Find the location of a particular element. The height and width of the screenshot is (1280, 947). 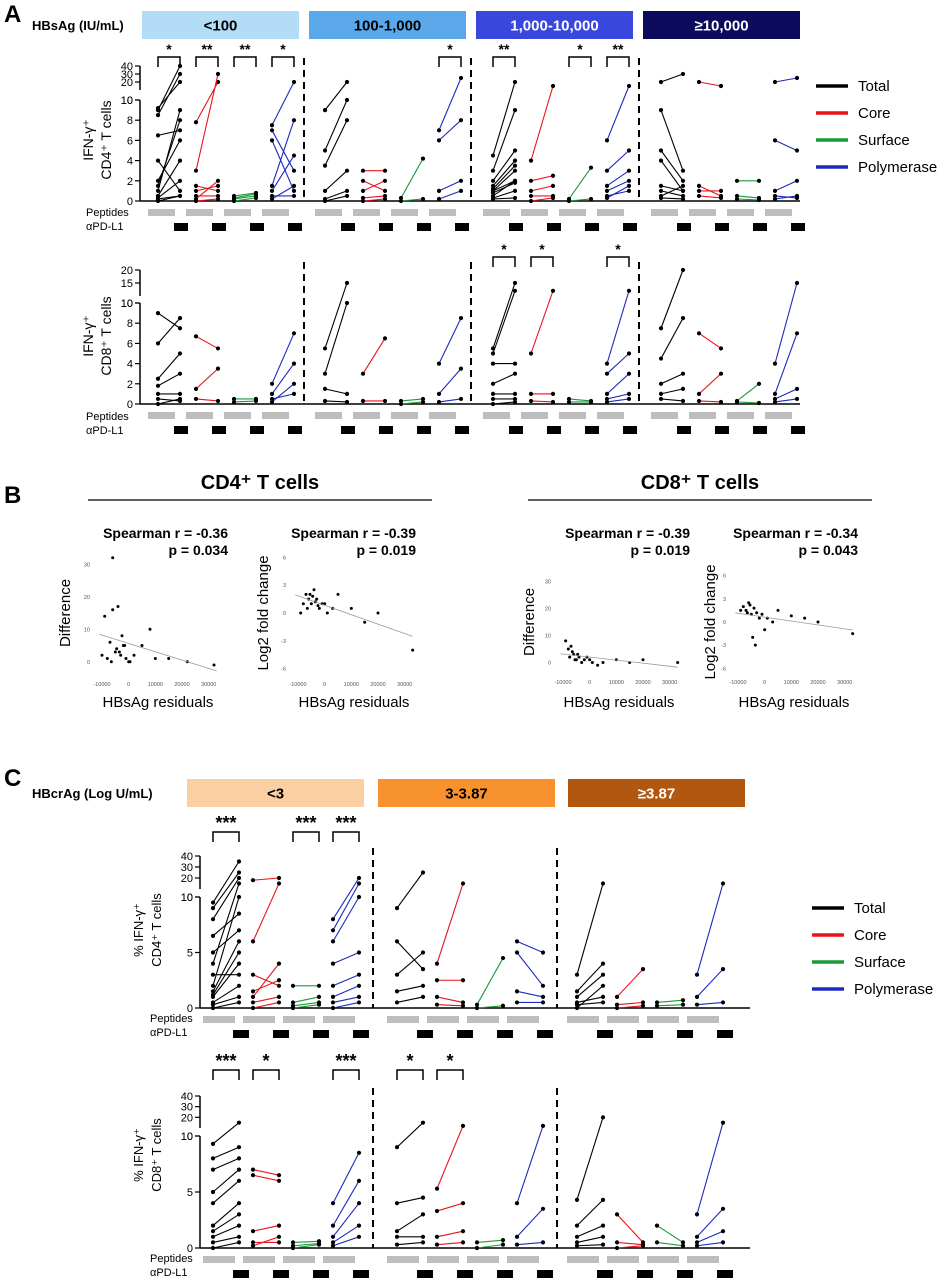

p-value: p = 0.019 is located at coordinates (386, 550).